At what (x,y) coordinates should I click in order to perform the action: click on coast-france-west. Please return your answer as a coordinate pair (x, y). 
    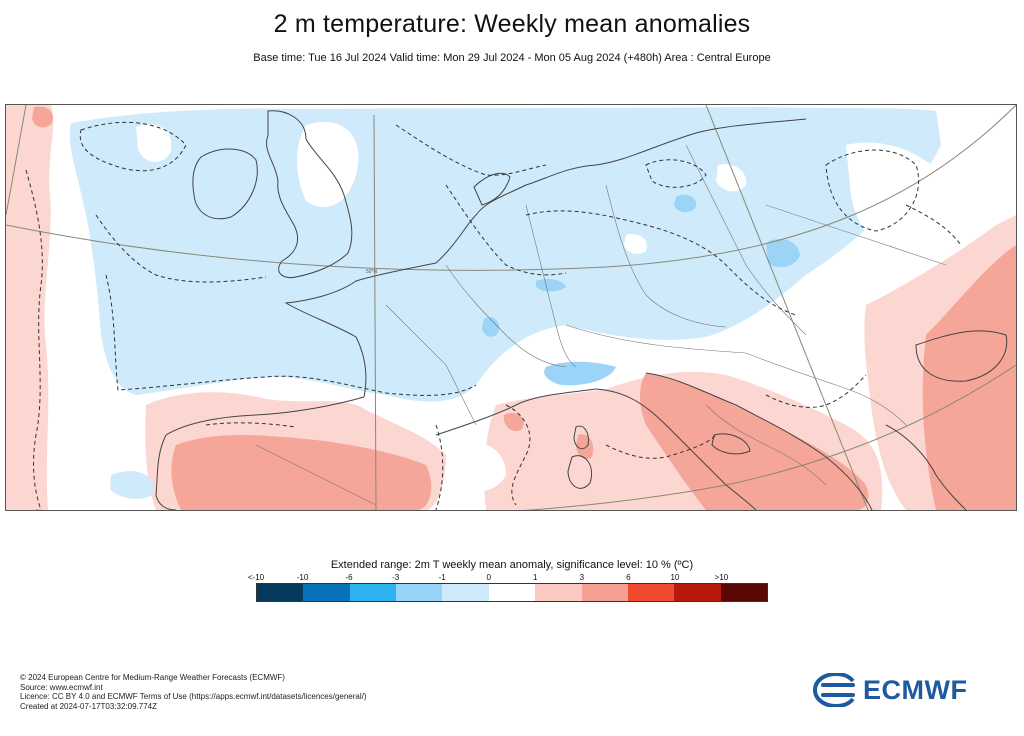
    Looking at the image, I should click on (325, 339).